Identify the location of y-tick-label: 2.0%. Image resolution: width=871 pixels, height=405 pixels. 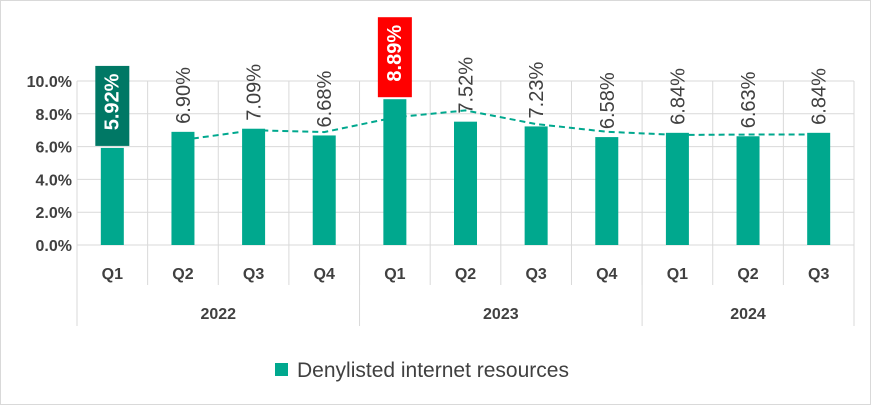
(54, 213).